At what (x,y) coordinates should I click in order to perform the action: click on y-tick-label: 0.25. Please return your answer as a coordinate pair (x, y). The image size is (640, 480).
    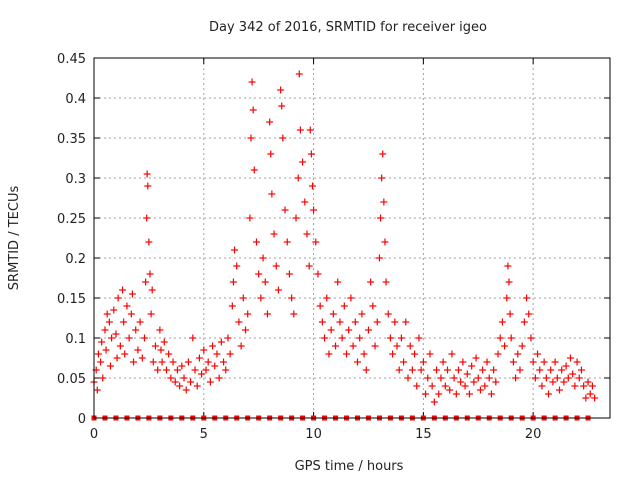
    Looking at the image, I should click on (71, 219).